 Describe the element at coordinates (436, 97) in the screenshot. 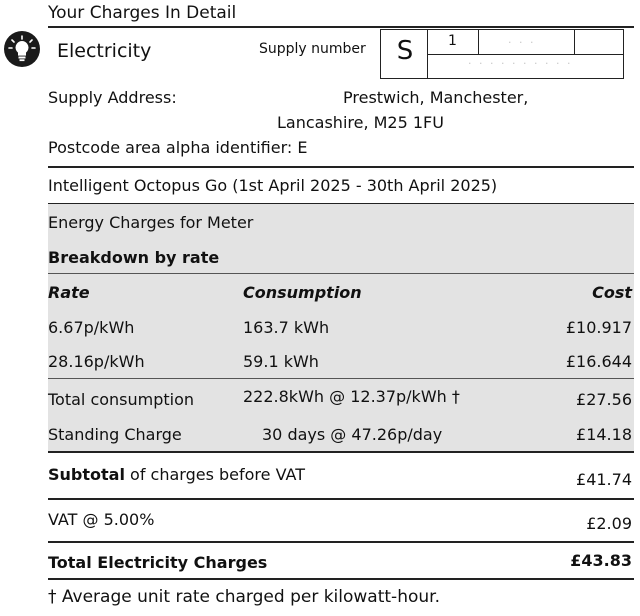

I see `supply-address-line1: Prestwich, Manchester,` at that location.